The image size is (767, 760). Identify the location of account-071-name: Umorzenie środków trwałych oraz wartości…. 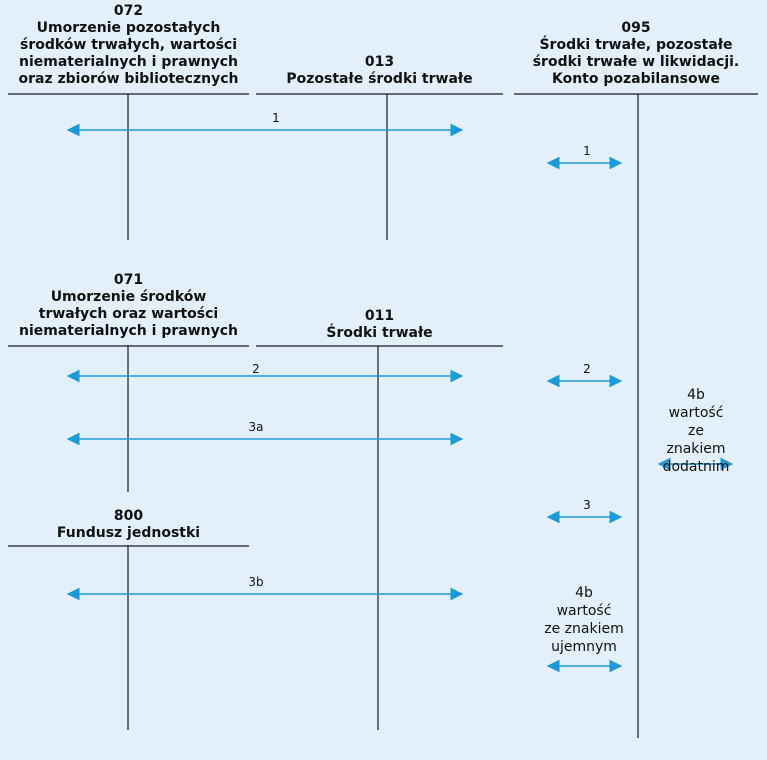
(128, 314).